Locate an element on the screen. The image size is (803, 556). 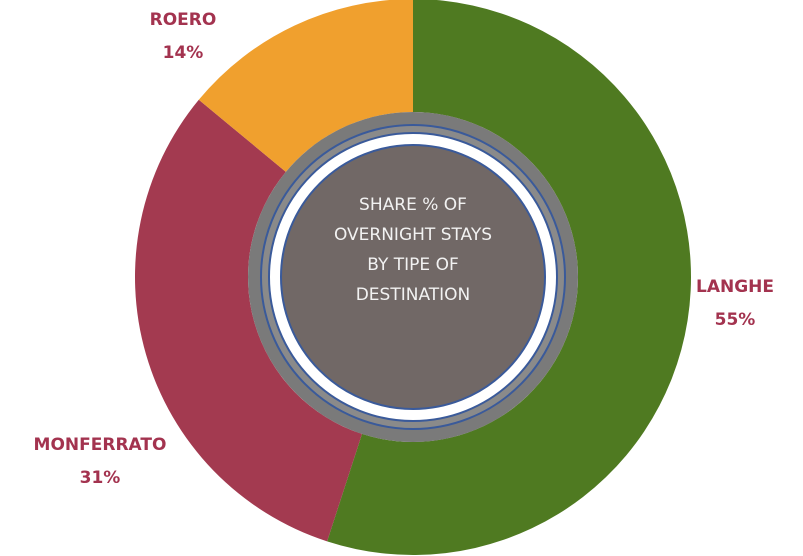
donut-segment is located at coordinates (305, 86).